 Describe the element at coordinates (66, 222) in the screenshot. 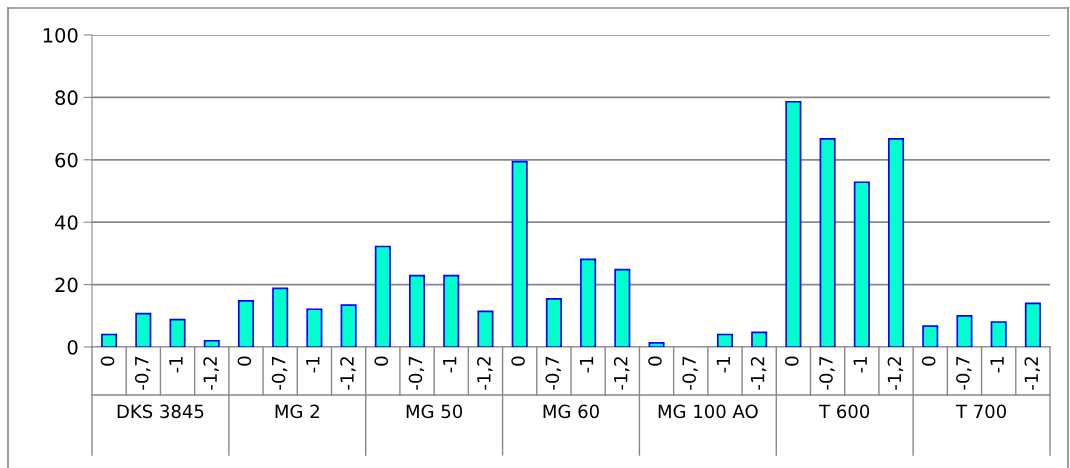

I see `y-tick-label: 40` at that location.